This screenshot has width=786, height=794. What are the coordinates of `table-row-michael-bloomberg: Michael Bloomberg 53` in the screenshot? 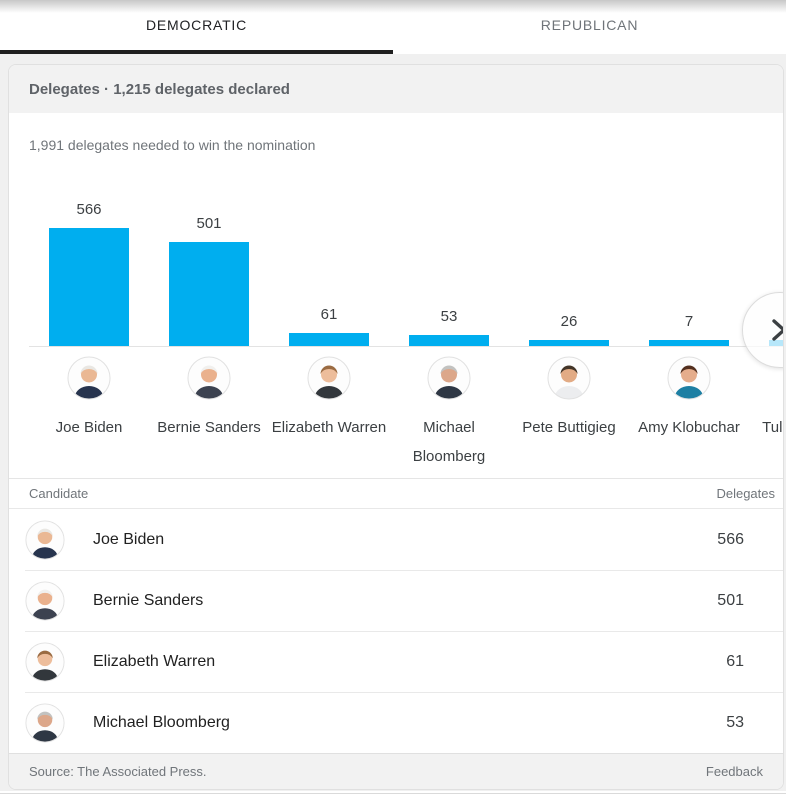 It's located at (396, 722).